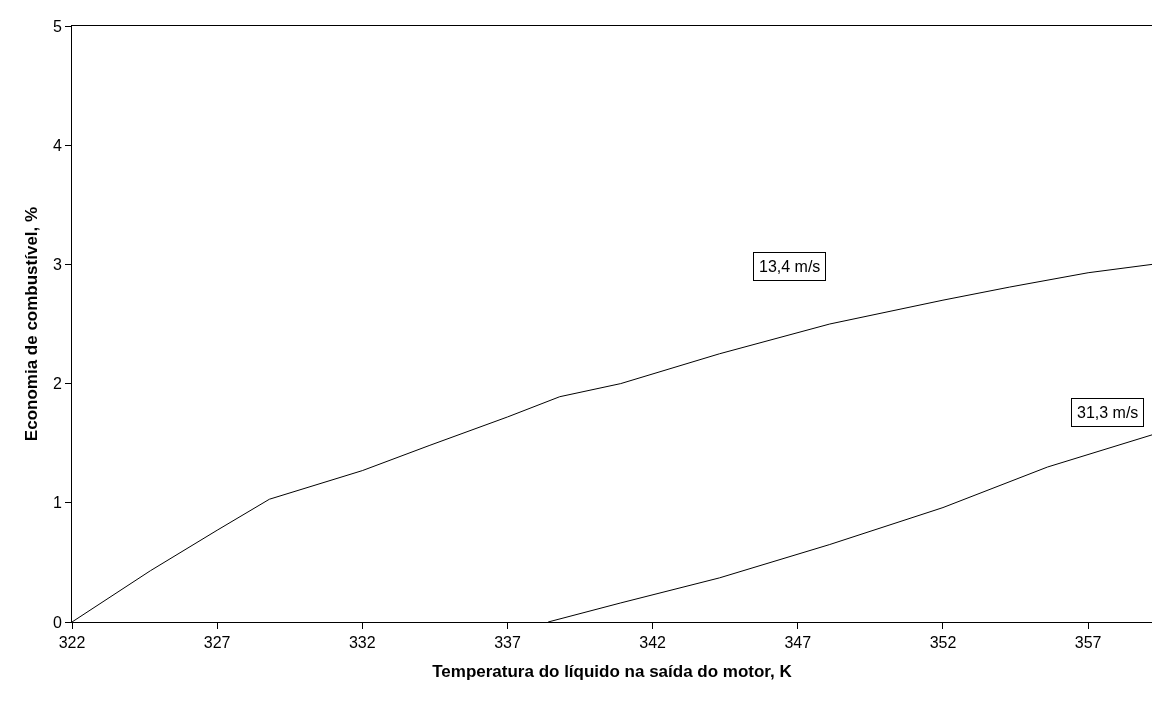 Image resolution: width=1154 pixels, height=704 pixels. Describe the element at coordinates (1088, 643) in the screenshot. I see `x-tick-label: 357` at that location.